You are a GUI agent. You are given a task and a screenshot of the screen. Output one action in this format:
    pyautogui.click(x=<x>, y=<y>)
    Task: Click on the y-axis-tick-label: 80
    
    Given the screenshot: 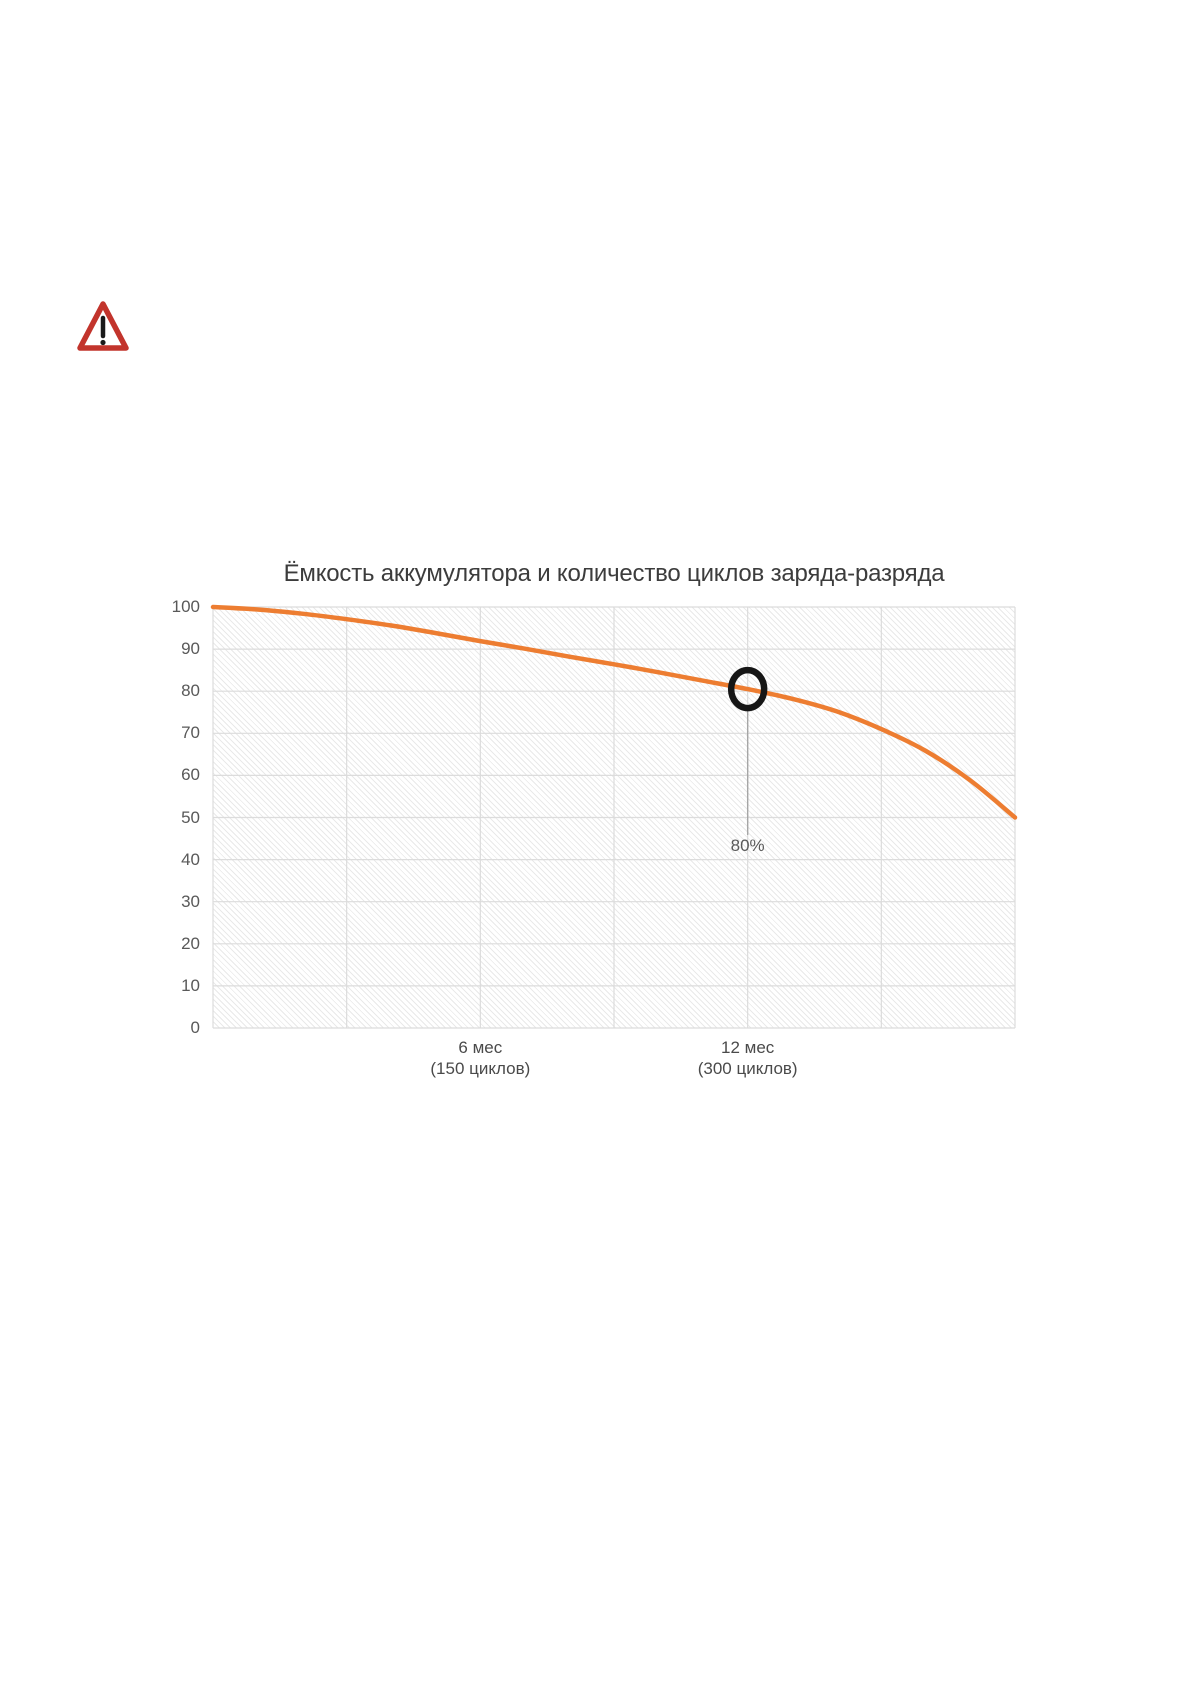 What is the action you would take?
    pyautogui.click(x=190, y=691)
    